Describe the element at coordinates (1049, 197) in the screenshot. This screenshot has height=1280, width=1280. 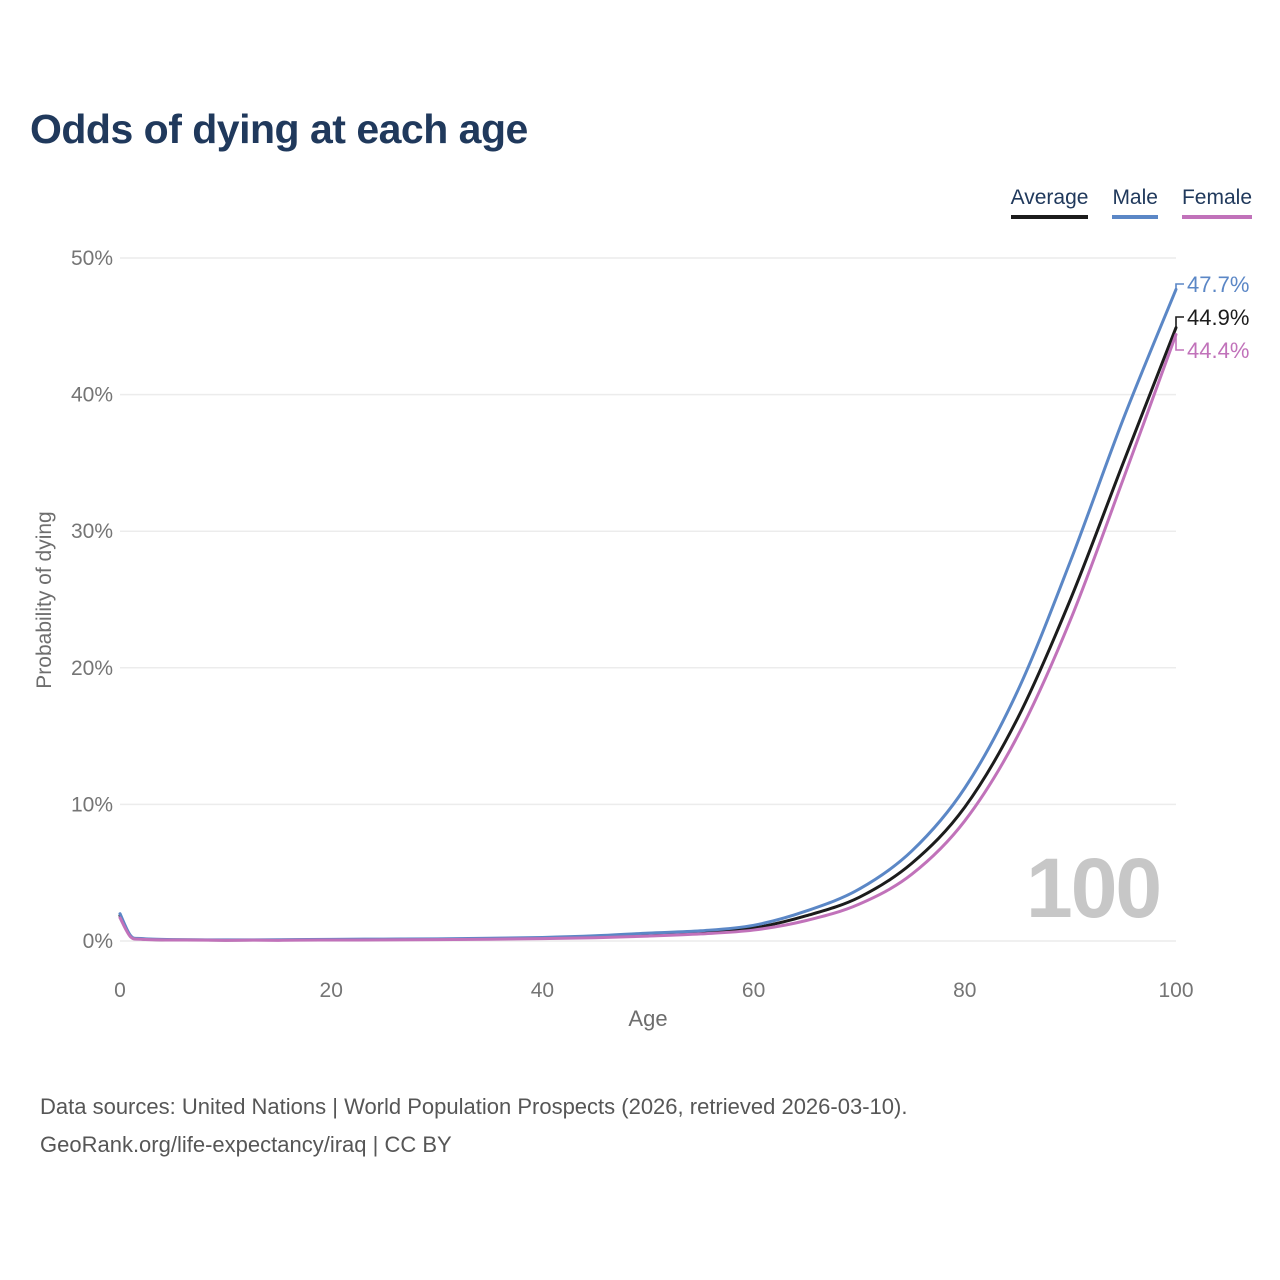
I see `legend-label-average: Average` at that location.